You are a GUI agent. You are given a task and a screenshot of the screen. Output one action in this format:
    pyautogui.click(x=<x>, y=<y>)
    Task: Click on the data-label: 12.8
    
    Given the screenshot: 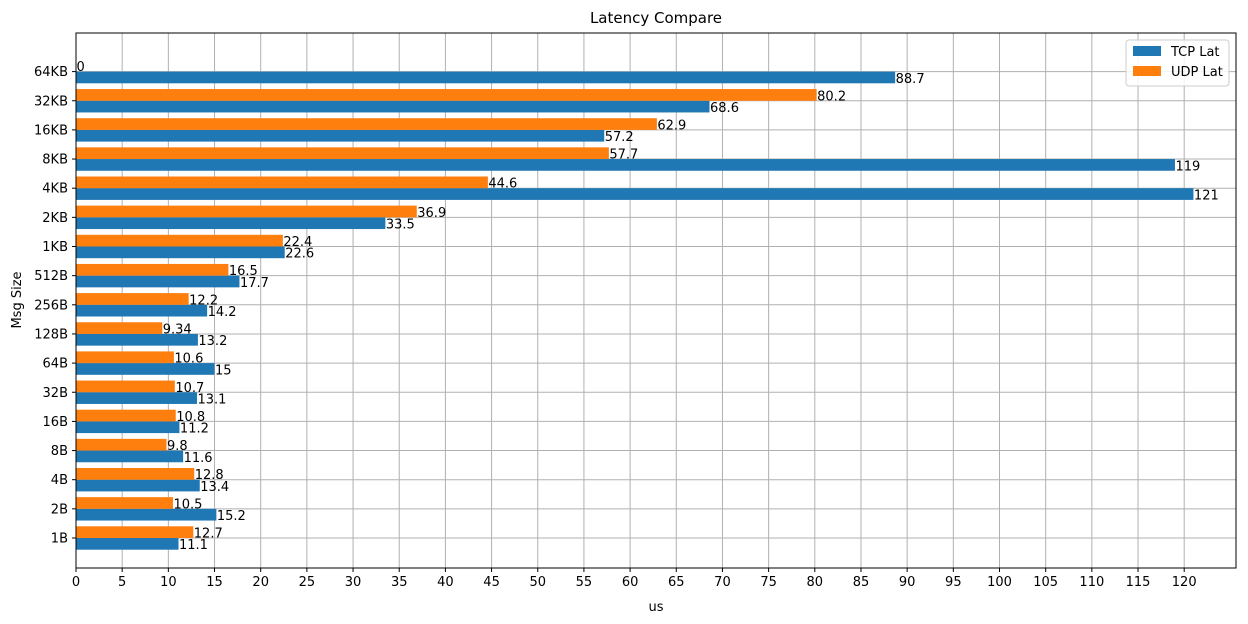 What is the action you would take?
    pyautogui.click(x=209, y=475)
    